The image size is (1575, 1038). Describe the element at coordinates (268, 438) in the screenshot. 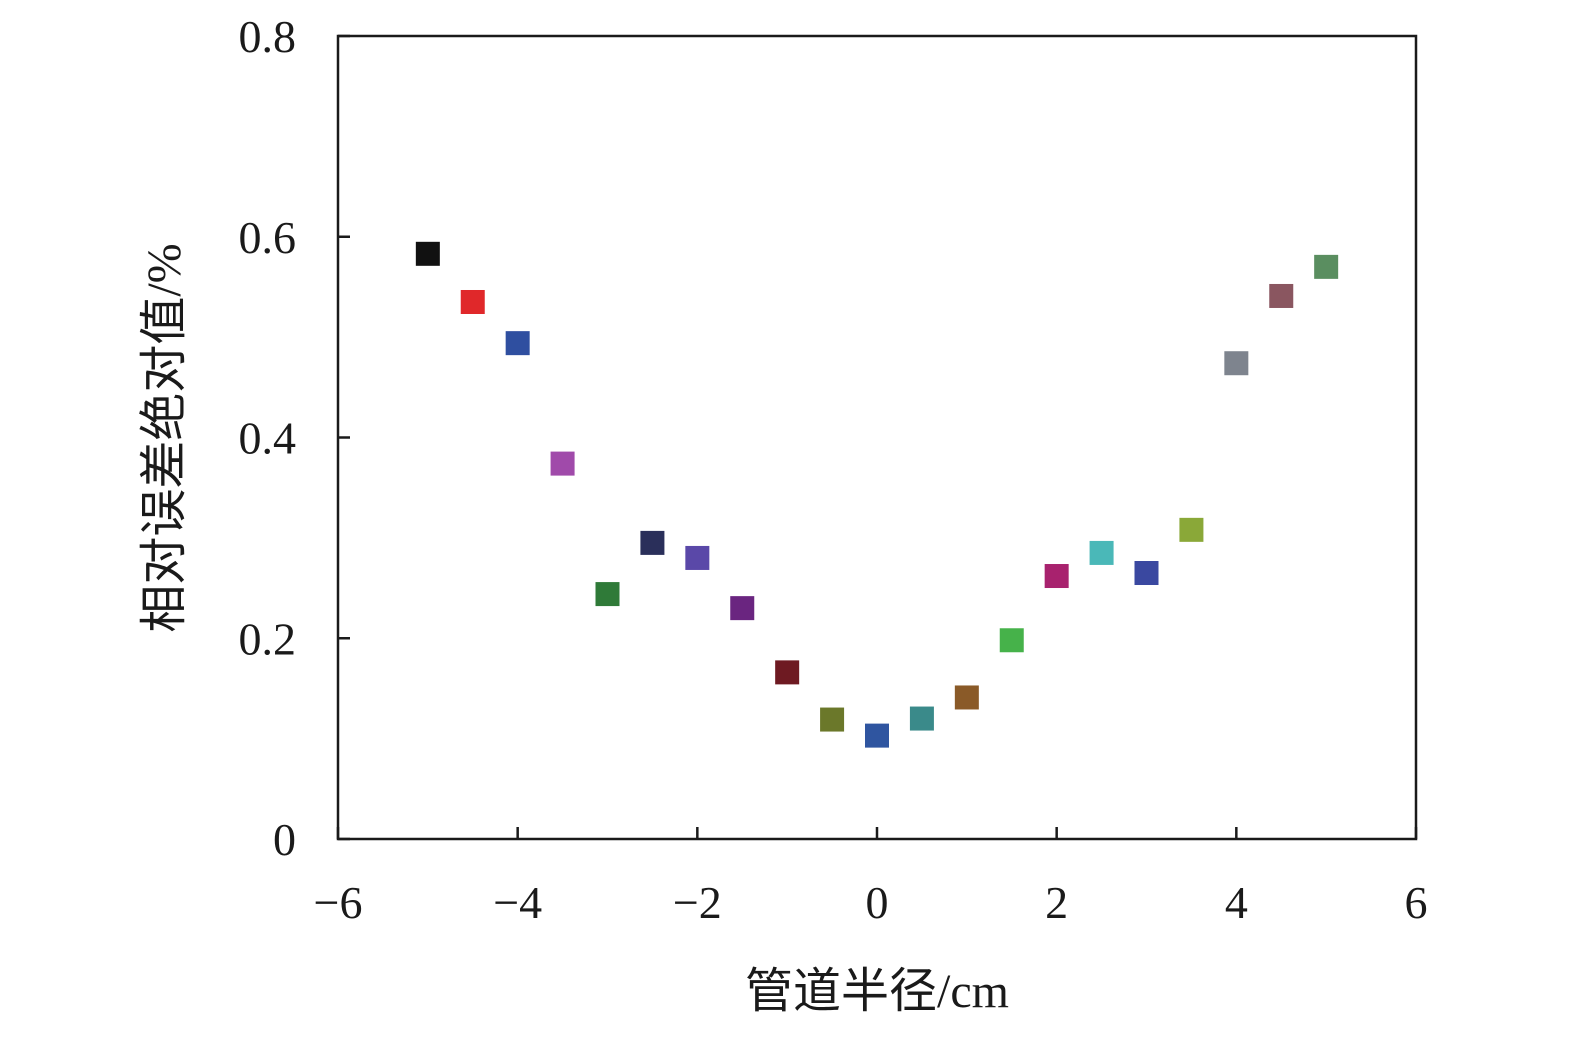

I see `y-tick-label: 0.4` at that location.